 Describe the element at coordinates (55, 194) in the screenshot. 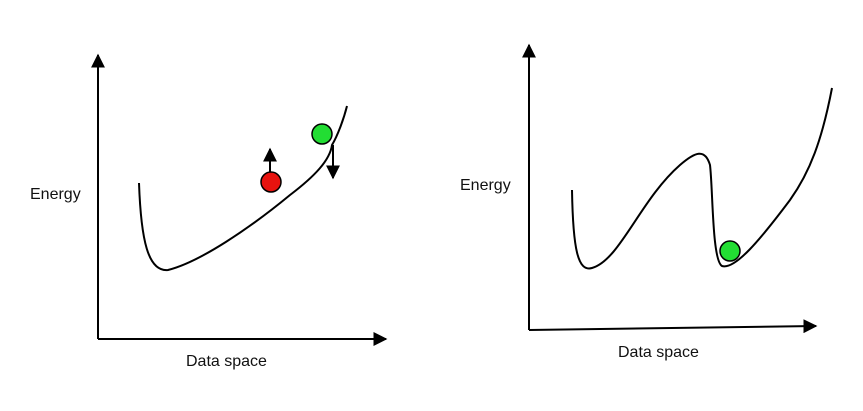

I see `left-ylabel: Energy` at that location.